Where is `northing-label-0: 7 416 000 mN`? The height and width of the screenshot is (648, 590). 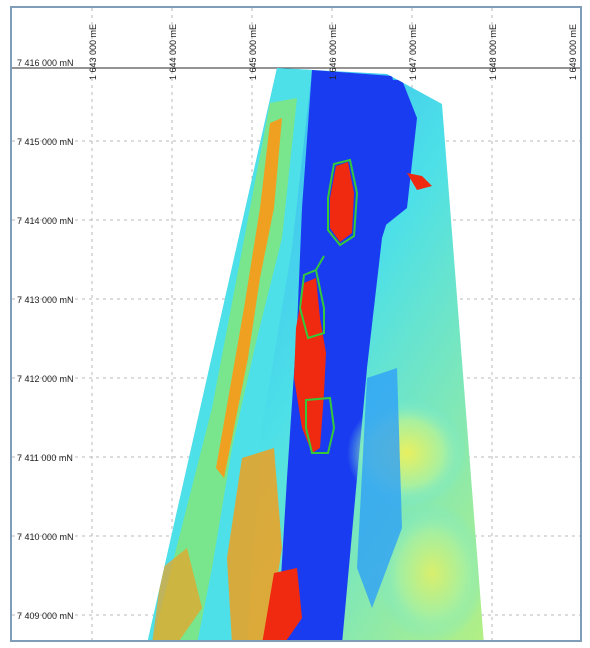 northing-label-0: 7 416 000 mN is located at coordinates (45, 63).